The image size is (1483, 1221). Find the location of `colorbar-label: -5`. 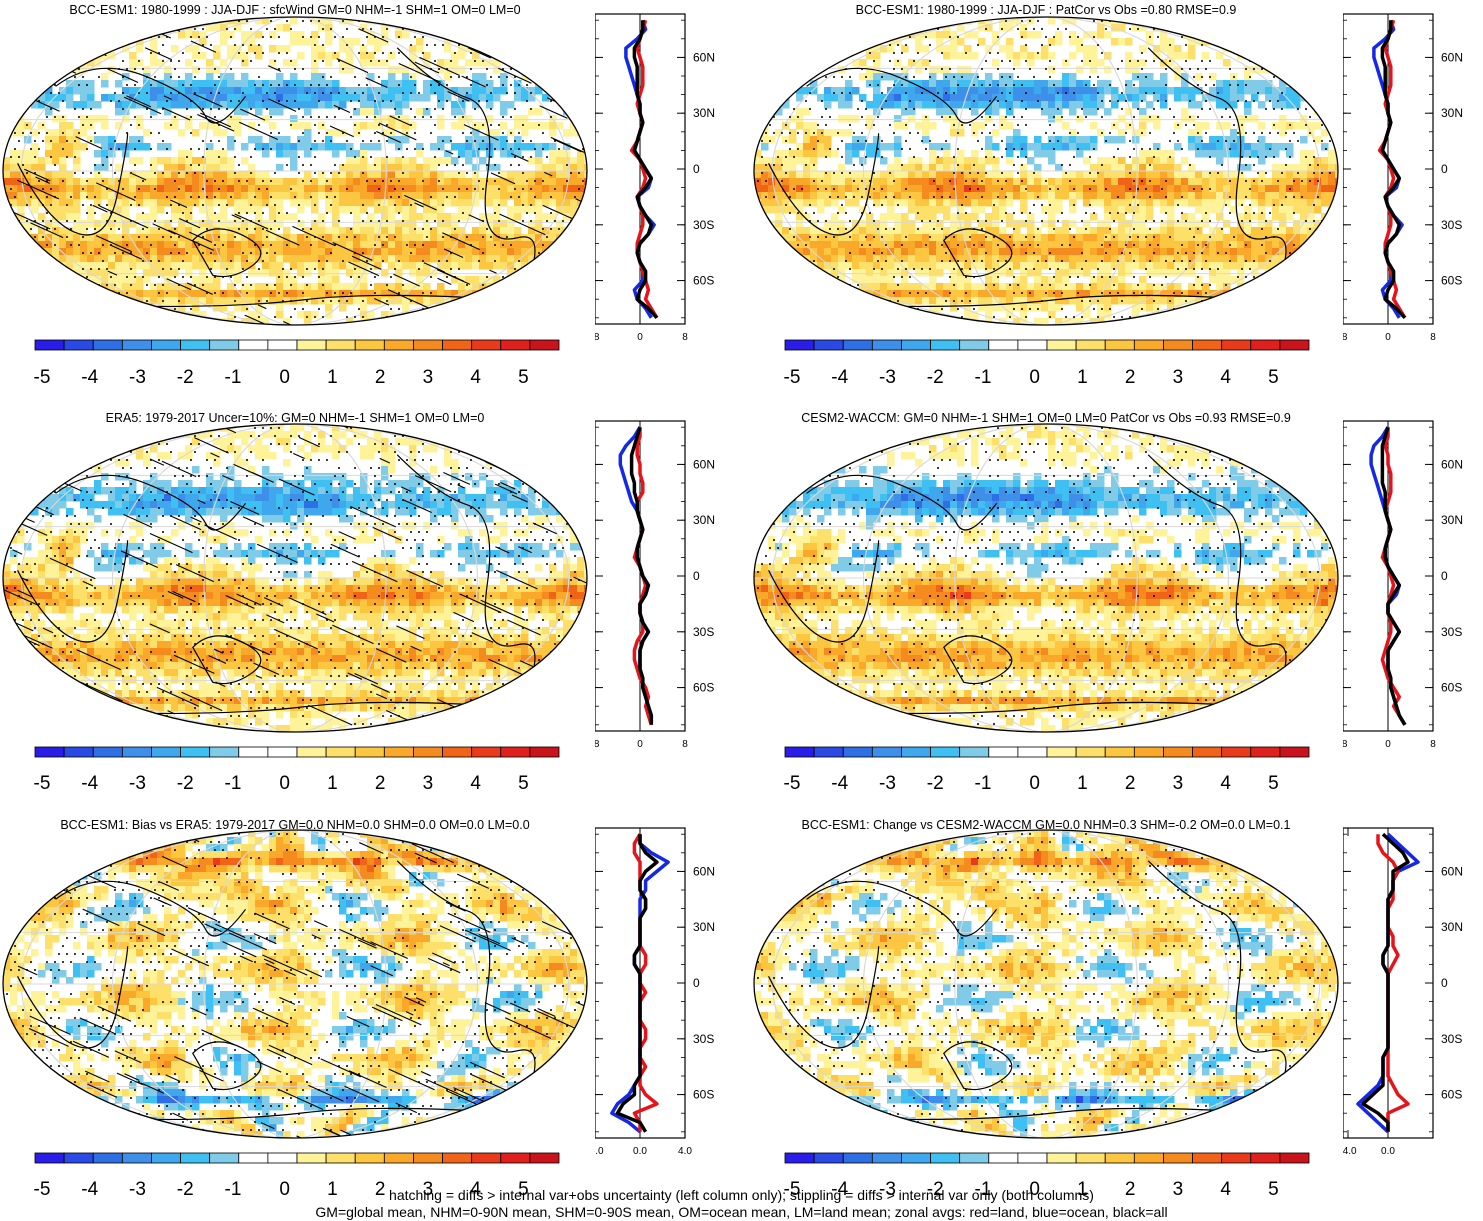

colorbar-label: -5 is located at coordinates (42, 1190).